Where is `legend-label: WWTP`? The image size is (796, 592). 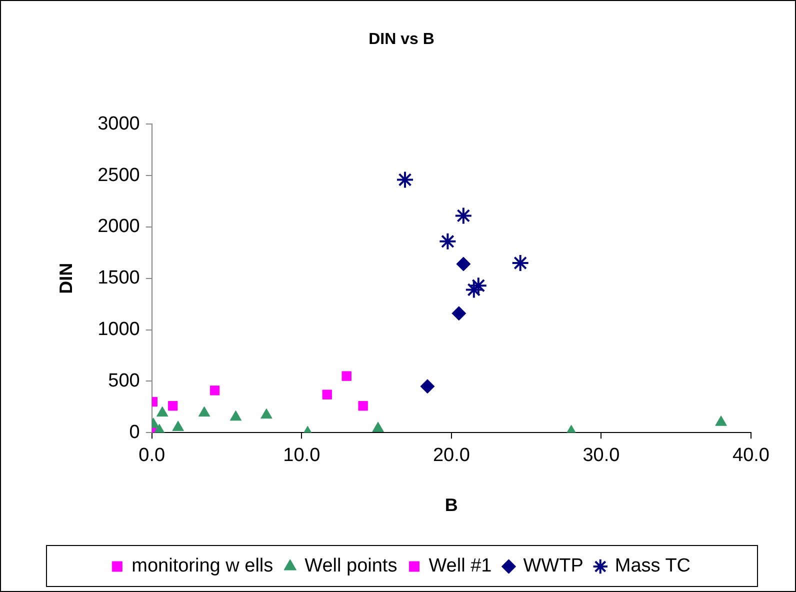 legend-label: WWTP is located at coordinates (553, 566).